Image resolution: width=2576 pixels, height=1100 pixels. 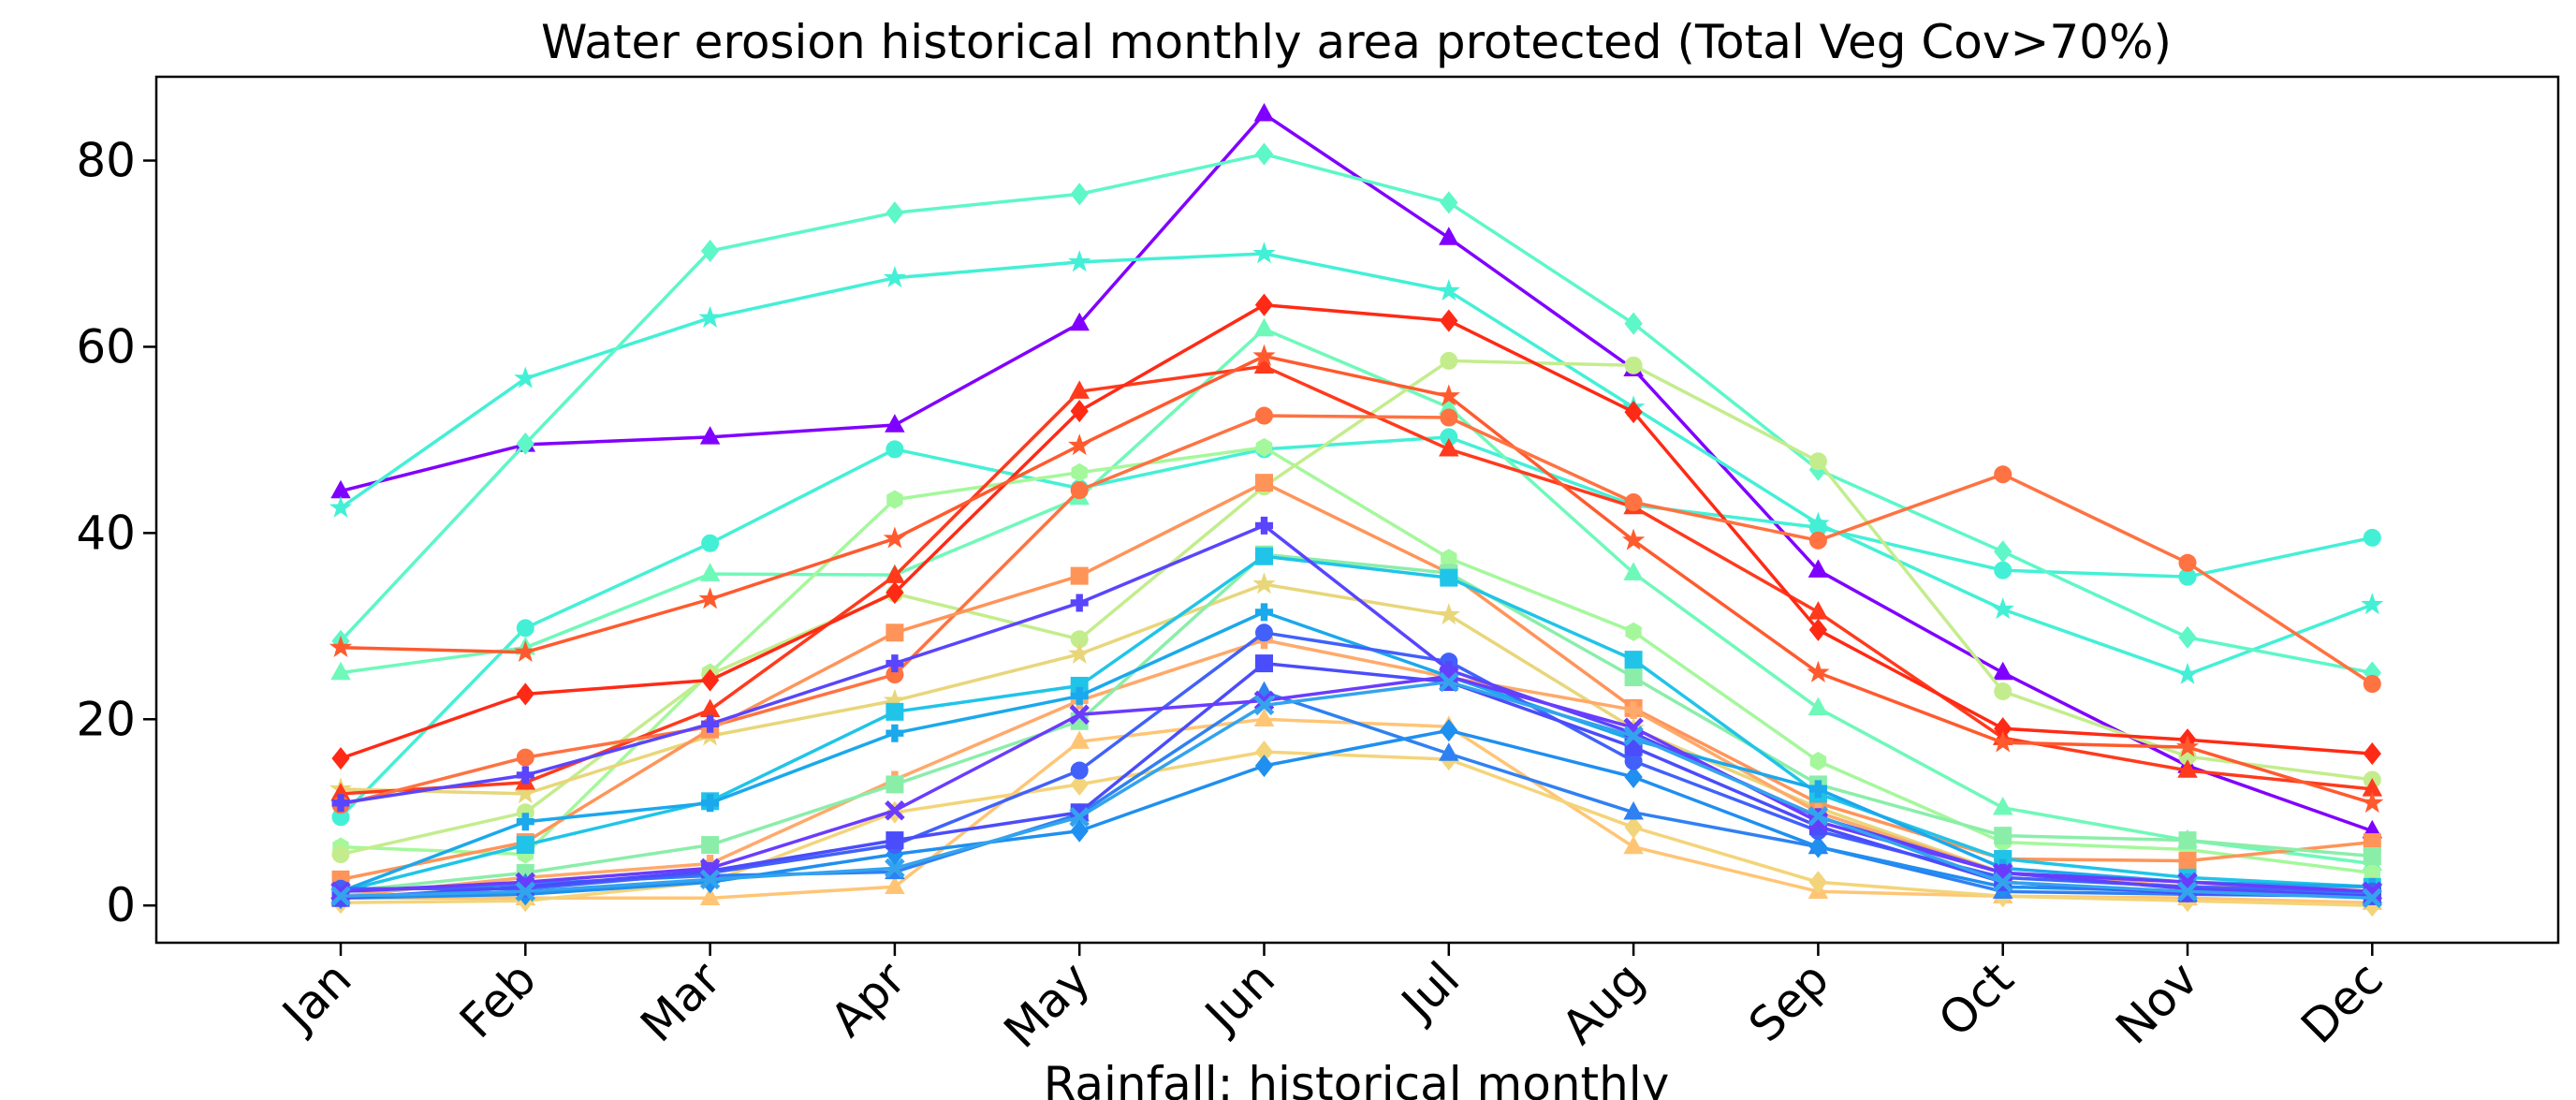 I want to click on x-tick-label: Jan, so click(x=317, y=997).